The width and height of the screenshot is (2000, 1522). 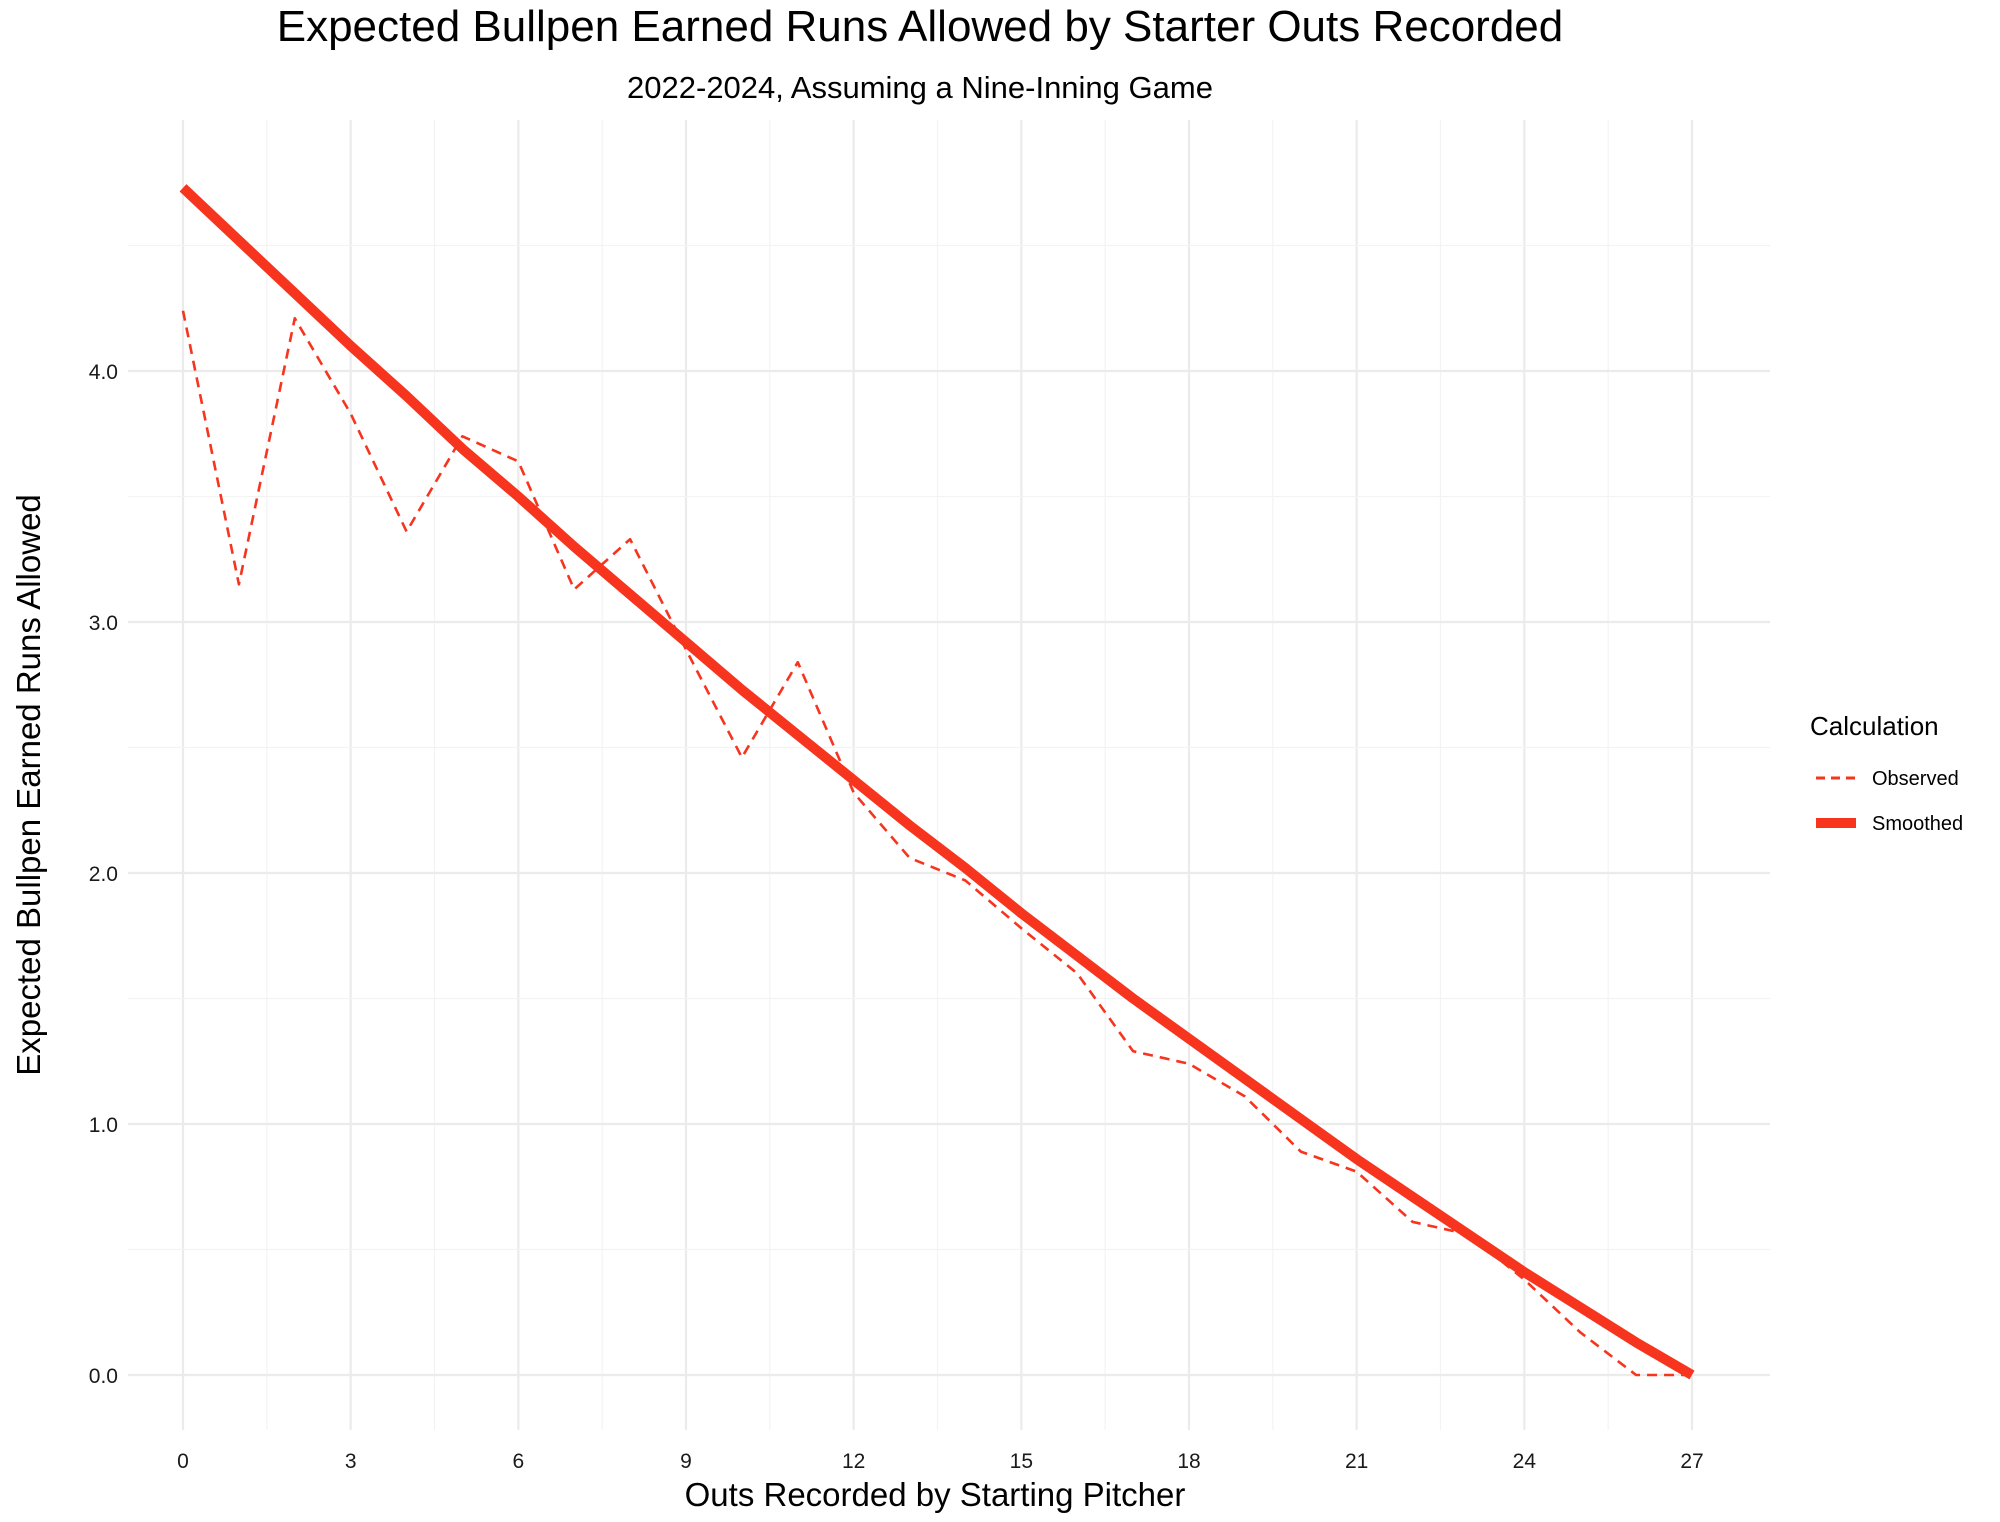 What do you see at coordinates (103, 1376) in the screenshot?
I see `y-tick-label: 0.0` at bounding box center [103, 1376].